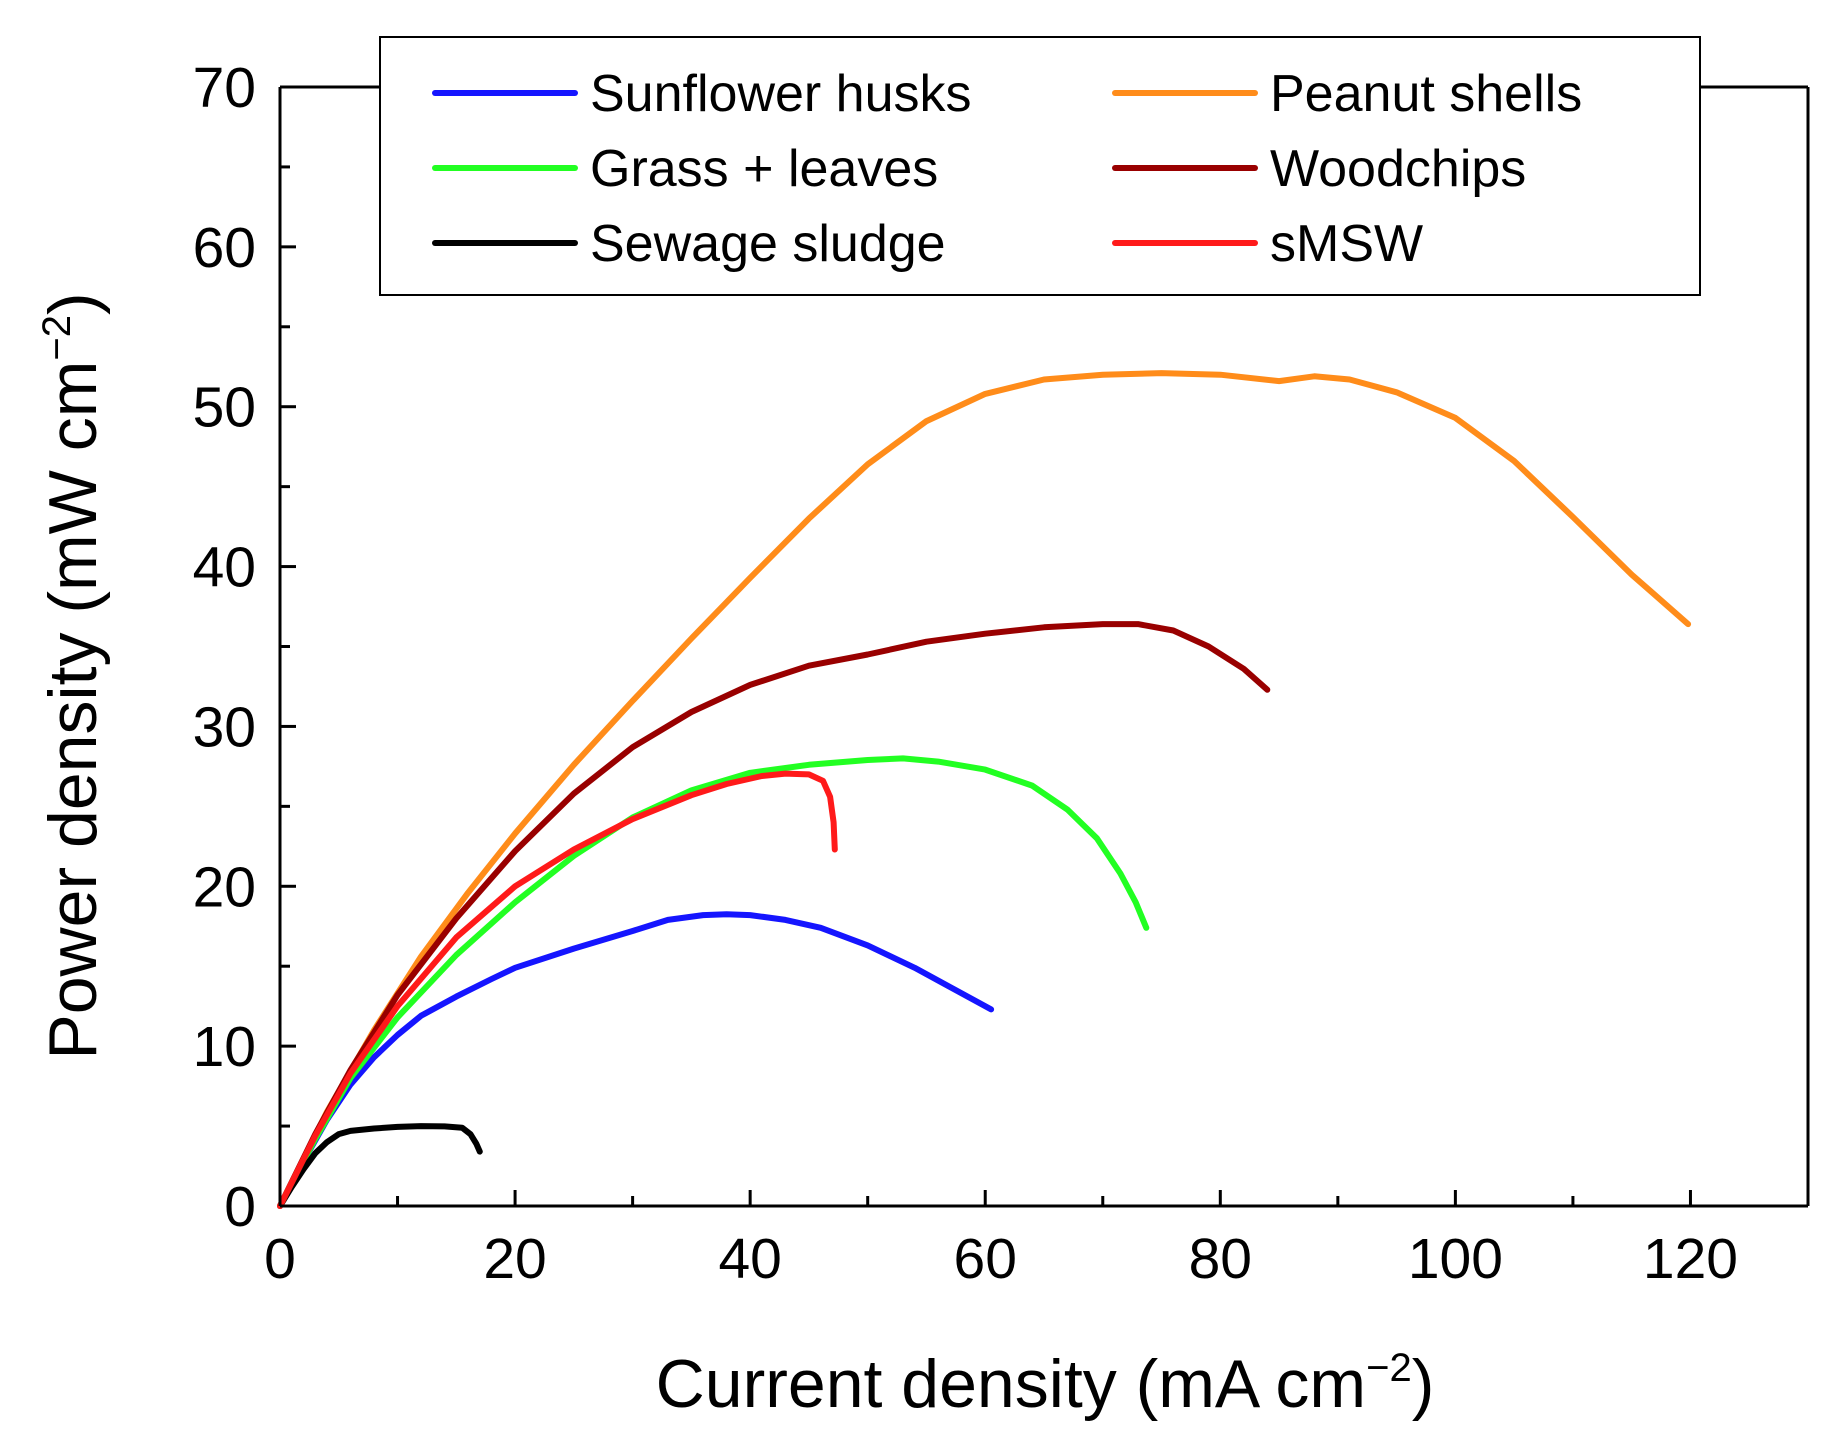  I want to click on series-line-smsw, so click(557, 989).